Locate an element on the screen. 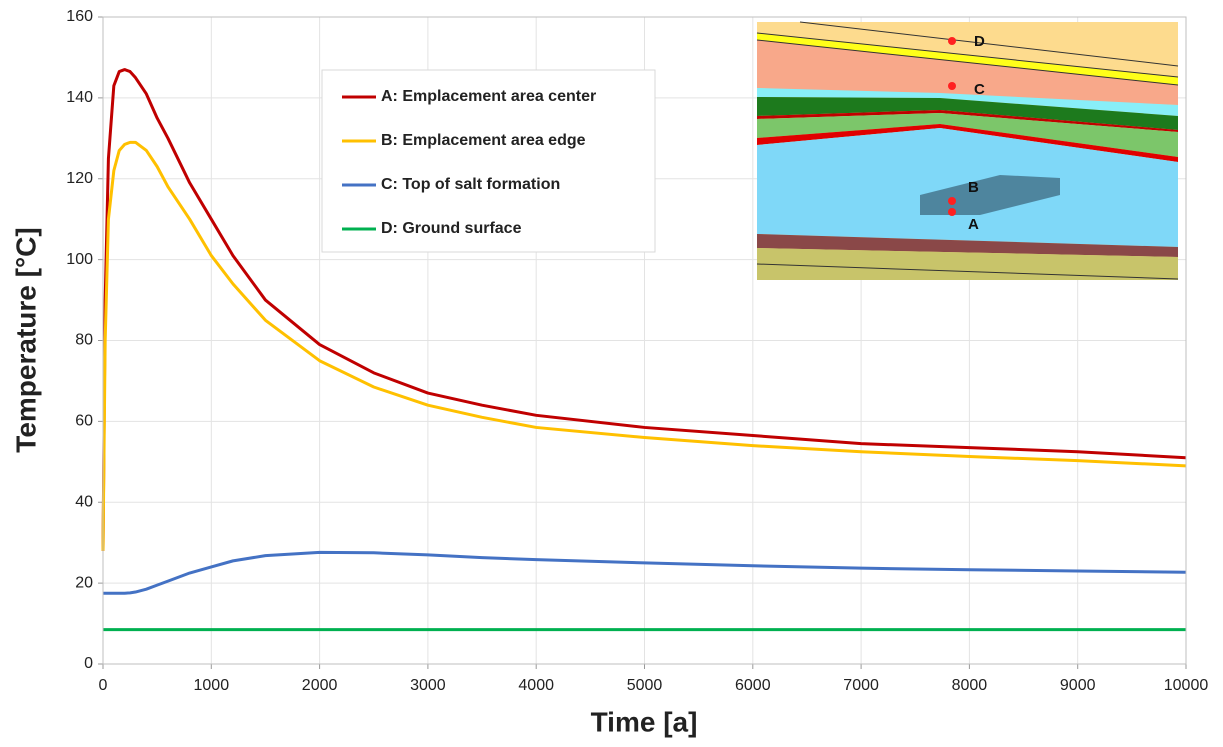 This screenshot has width=1223, height=747. legend-label: D: Ground surface is located at coordinates (451, 228).